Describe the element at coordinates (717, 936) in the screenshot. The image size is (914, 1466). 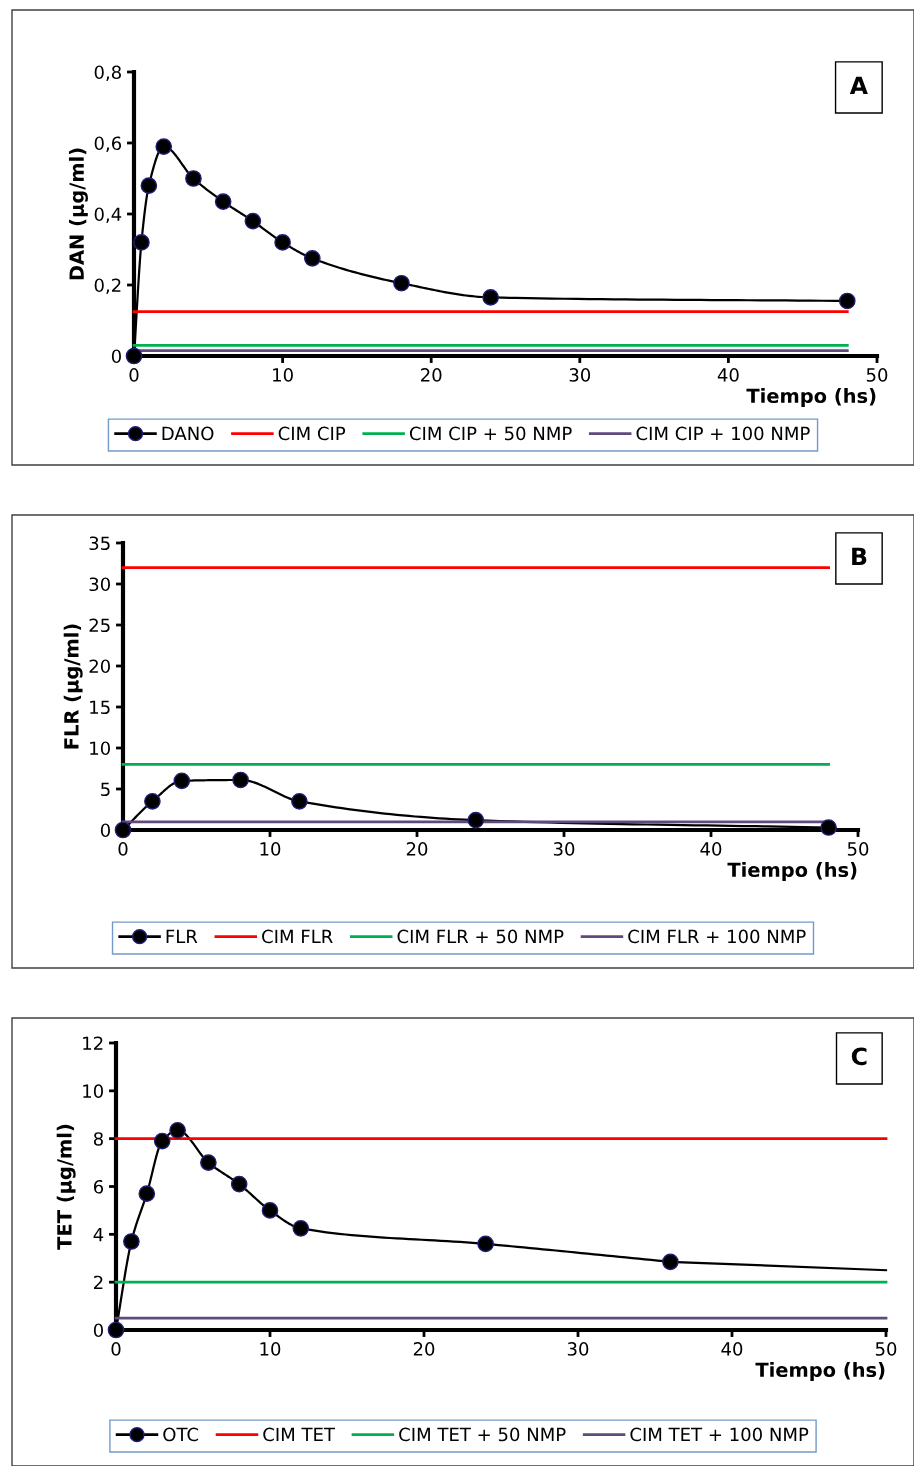
I see `legend-label: CIM FLR + 100 NMP` at that location.